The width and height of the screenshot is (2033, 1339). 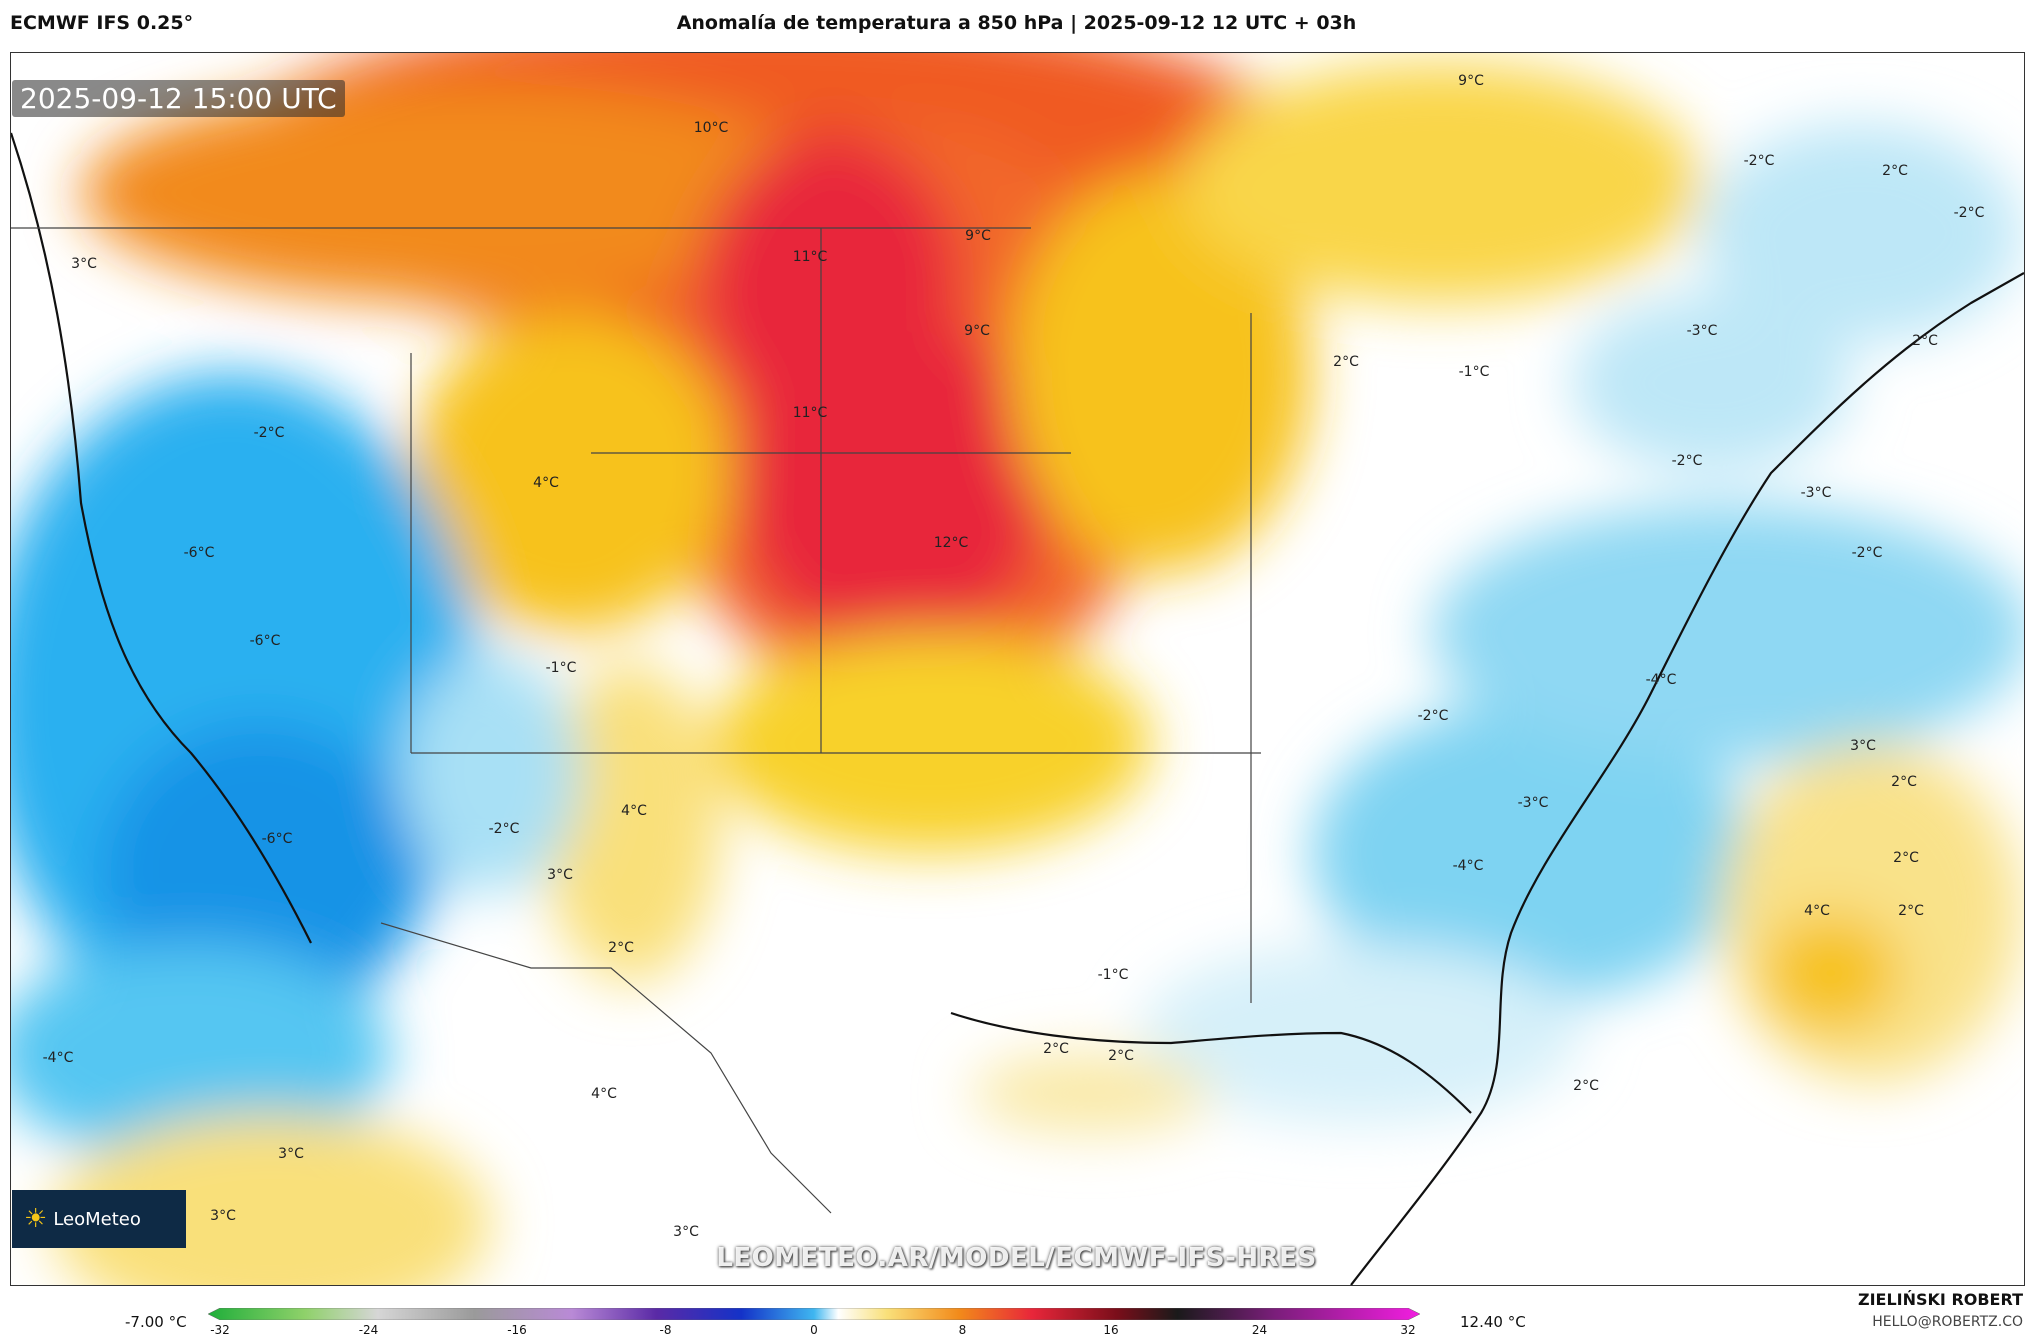 I want to click on author-email: HELLO@ROBERTZ.CO, so click(x=1947, y=1322).